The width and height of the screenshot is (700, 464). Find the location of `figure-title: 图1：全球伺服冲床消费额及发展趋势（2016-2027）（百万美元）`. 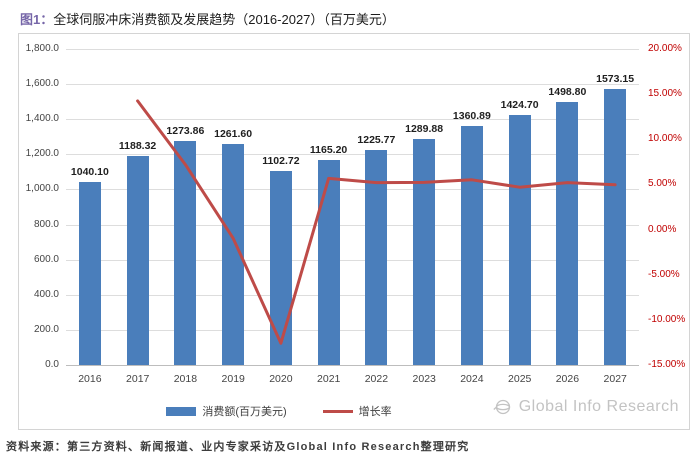

figure-title: 图1：全球伺服冲床消费额及发展趋势（2016-2027）（百万美元） is located at coordinates (207, 18).